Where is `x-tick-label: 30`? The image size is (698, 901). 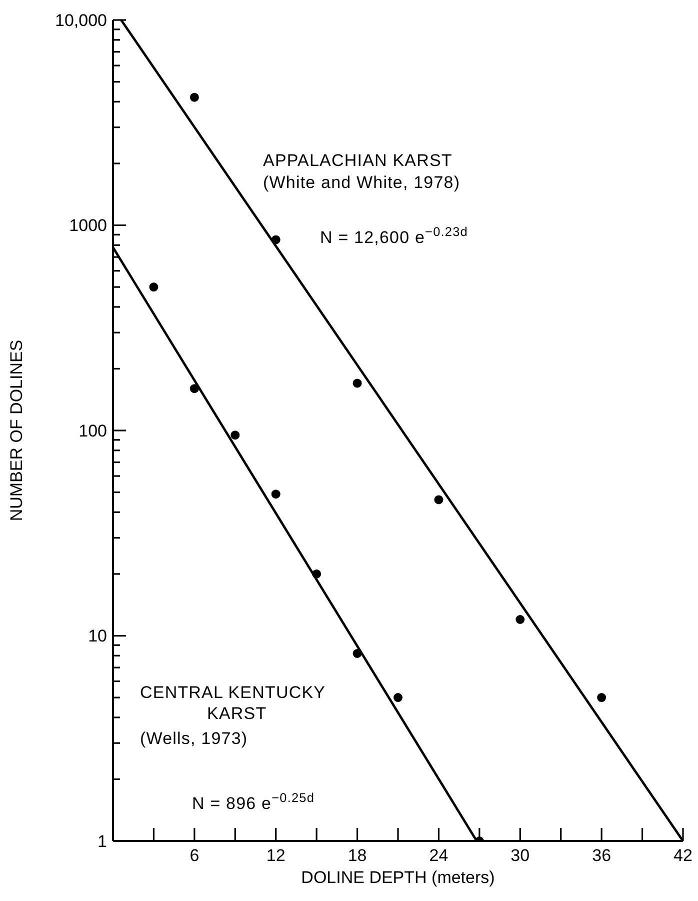 x-tick-label: 30 is located at coordinates (520, 855).